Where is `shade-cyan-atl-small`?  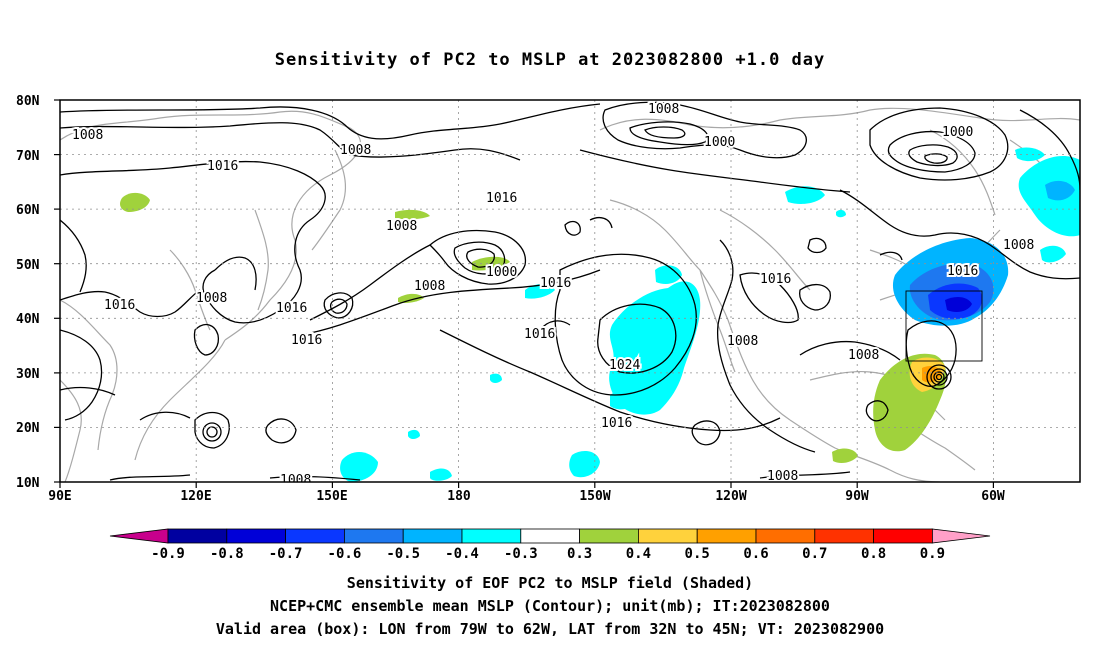
shade-cyan-atl-small is located at coordinates (1030, 154).